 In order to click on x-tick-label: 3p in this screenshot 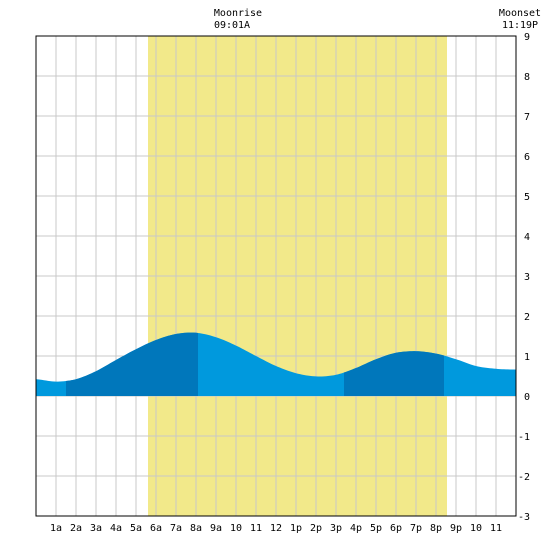, I will do `click(336, 528)`.